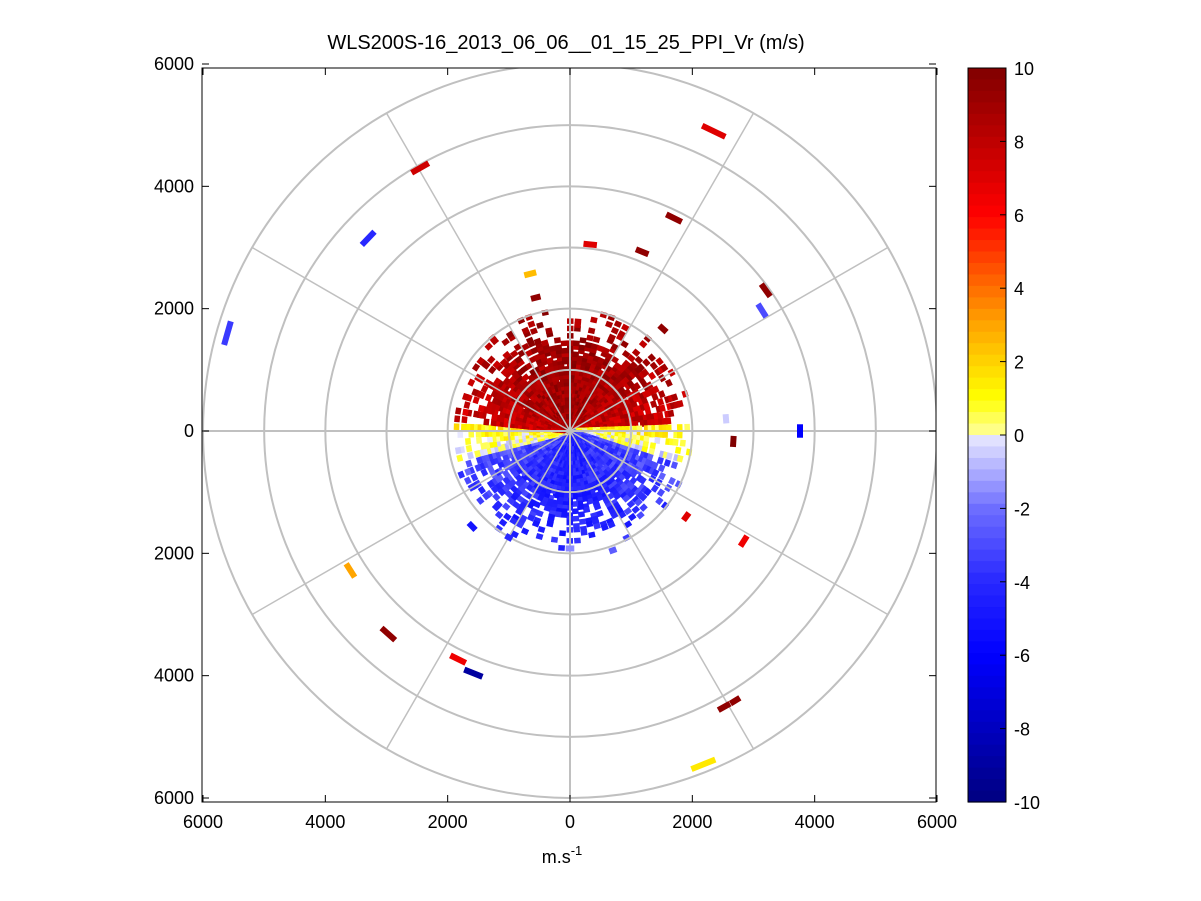 The height and width of the screenshot is (901, 1201). I want to click on y-tick-label: 4000, so click(174, 186).